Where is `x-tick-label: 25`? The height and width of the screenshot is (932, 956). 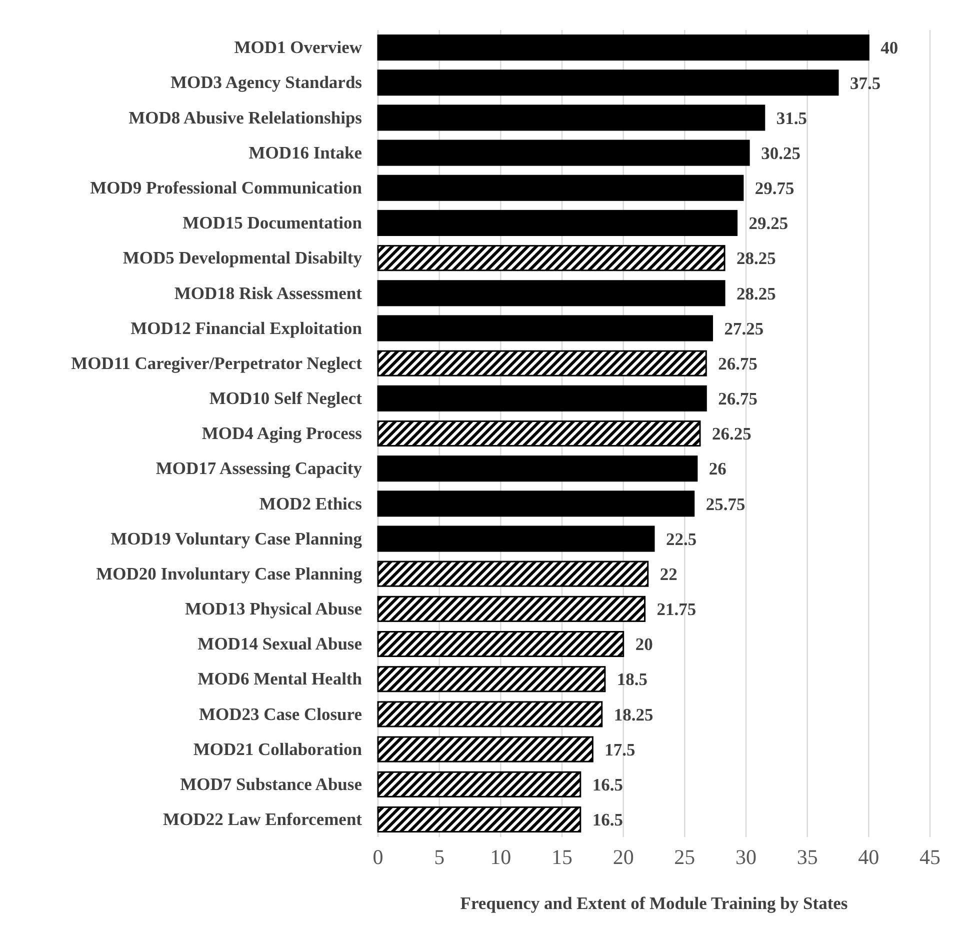
x-tick-label: 25 is located at coordinates (685, 856).